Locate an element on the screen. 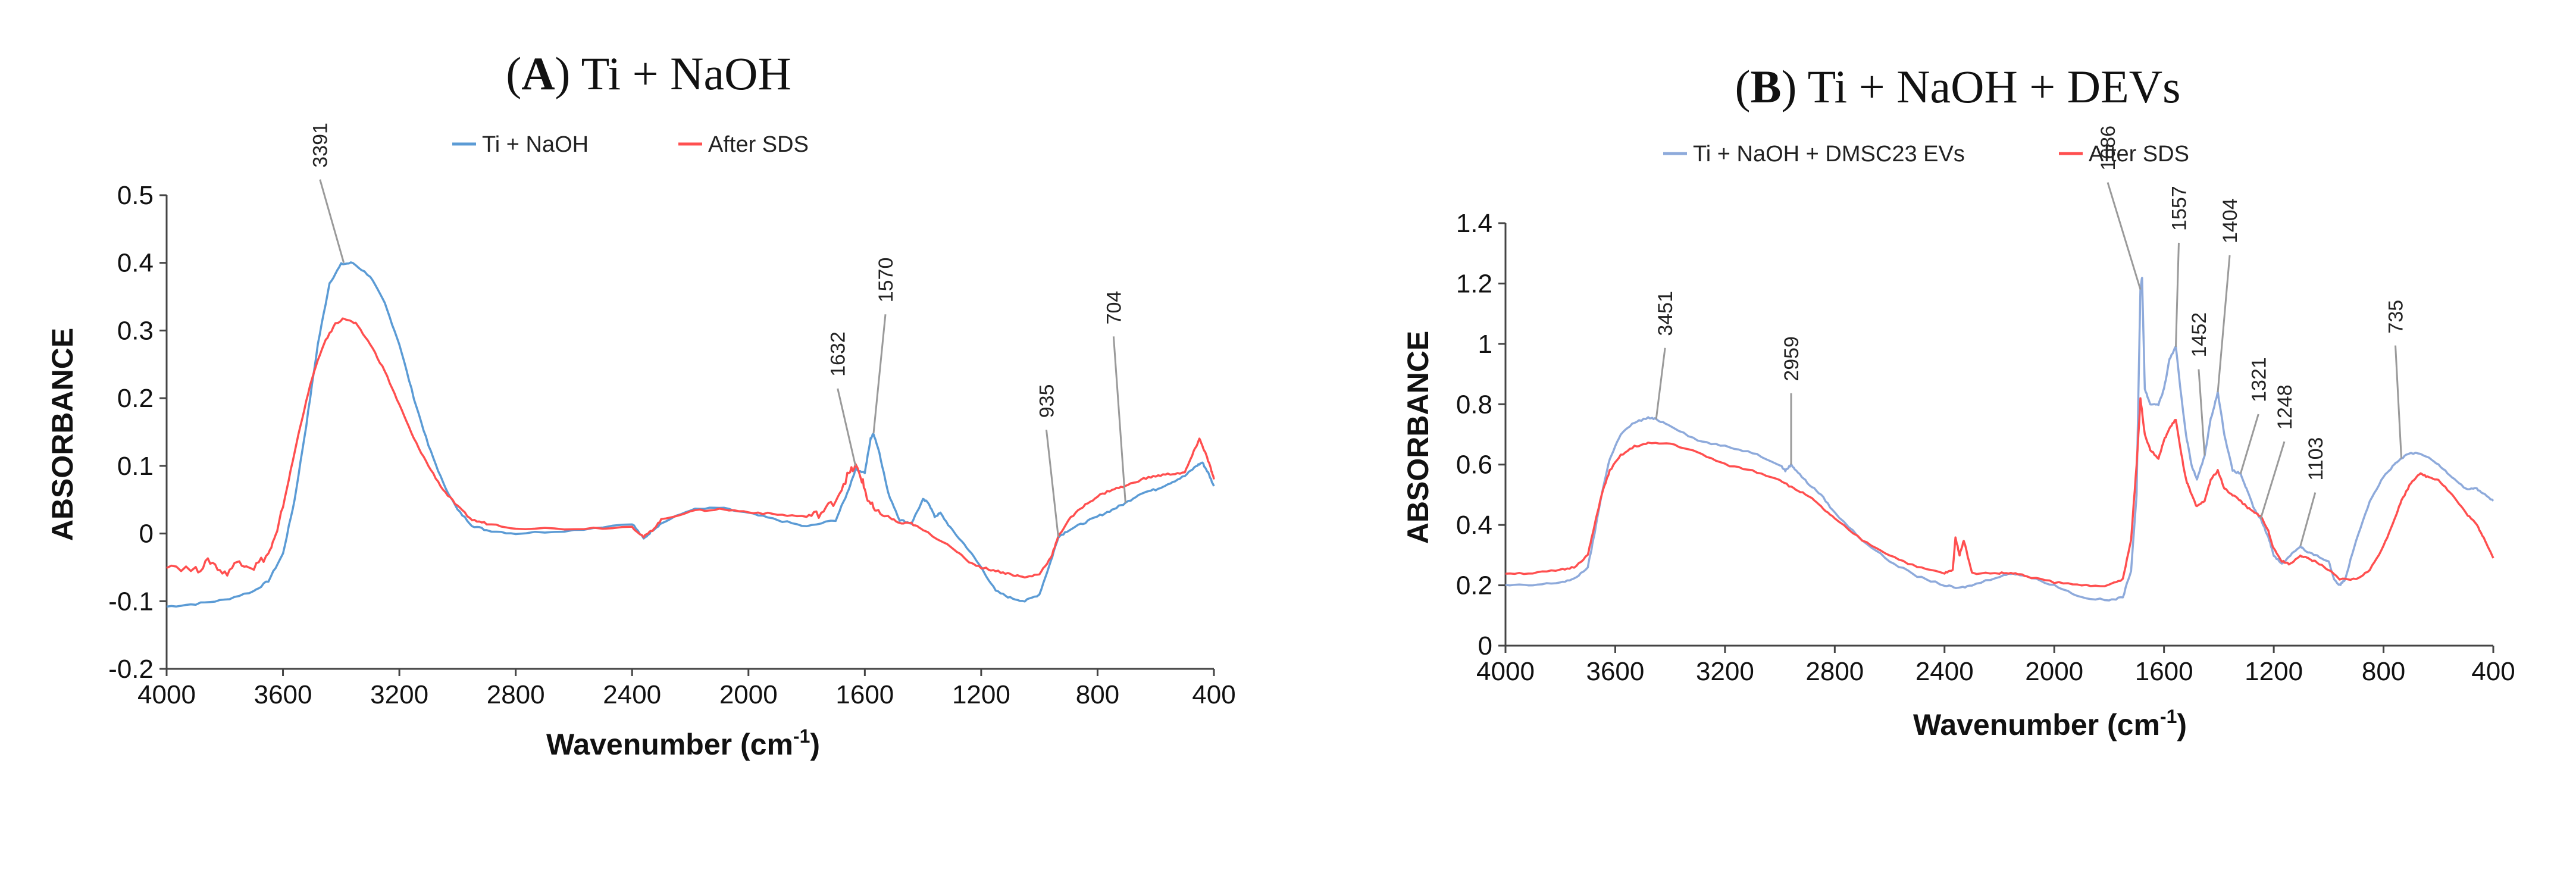 This screenshot has width=2576, height=870. chart-a-series-2-line is located at coordinates (690, 448).